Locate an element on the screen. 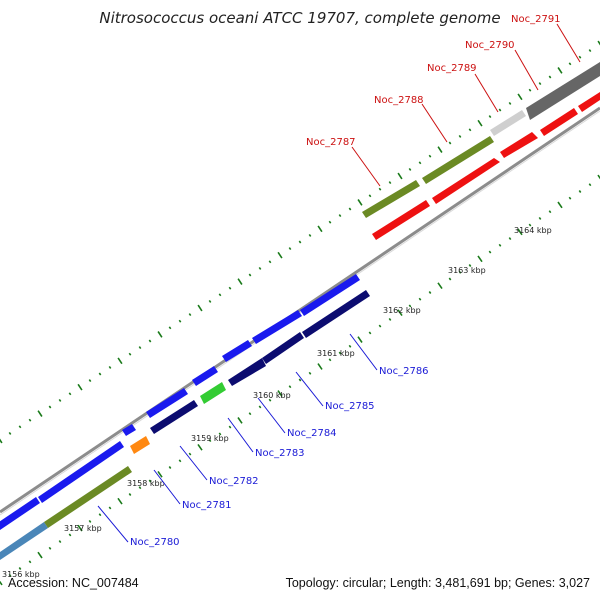 This screenshot has height=600, width=600. gene-label: Noc_2789 is located at coordinates (452, 68).